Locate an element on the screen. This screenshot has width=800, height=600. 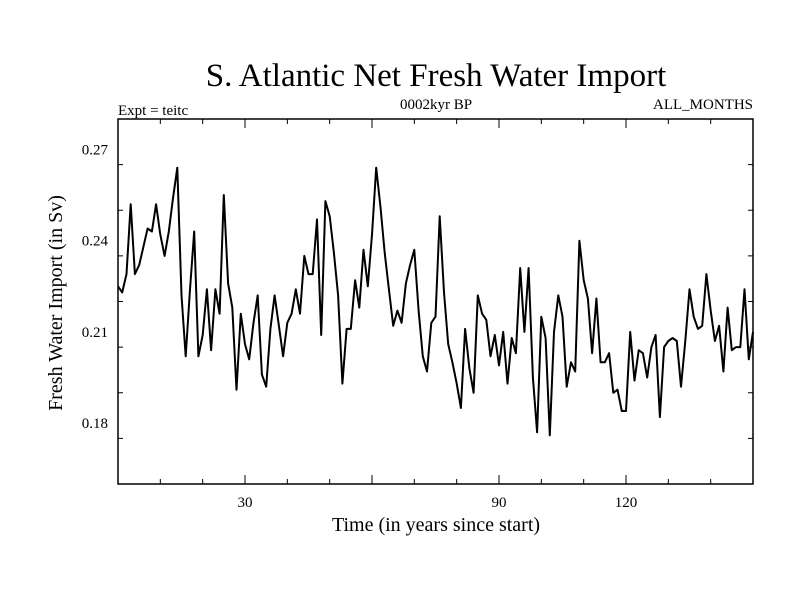
x-axis-label: Time (in years since start) is located at coordinates (436, 525).